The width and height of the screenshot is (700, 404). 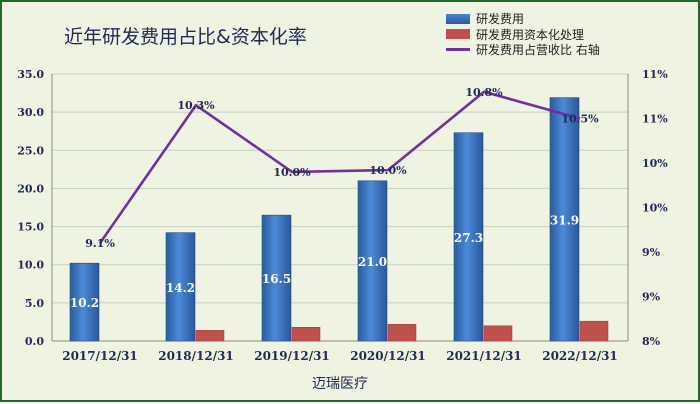 I want to click on y-left-tick-label: 5.0, so click(x=34, y=303).